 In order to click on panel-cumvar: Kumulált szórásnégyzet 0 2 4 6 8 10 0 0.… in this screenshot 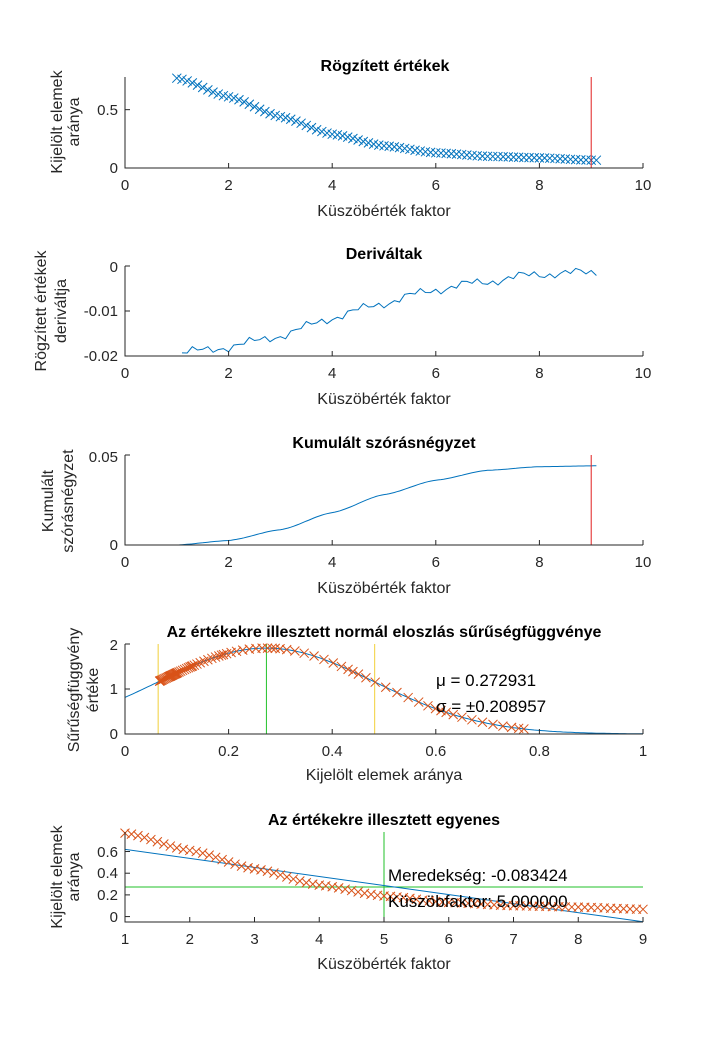, I will do `click(345, 516)`.